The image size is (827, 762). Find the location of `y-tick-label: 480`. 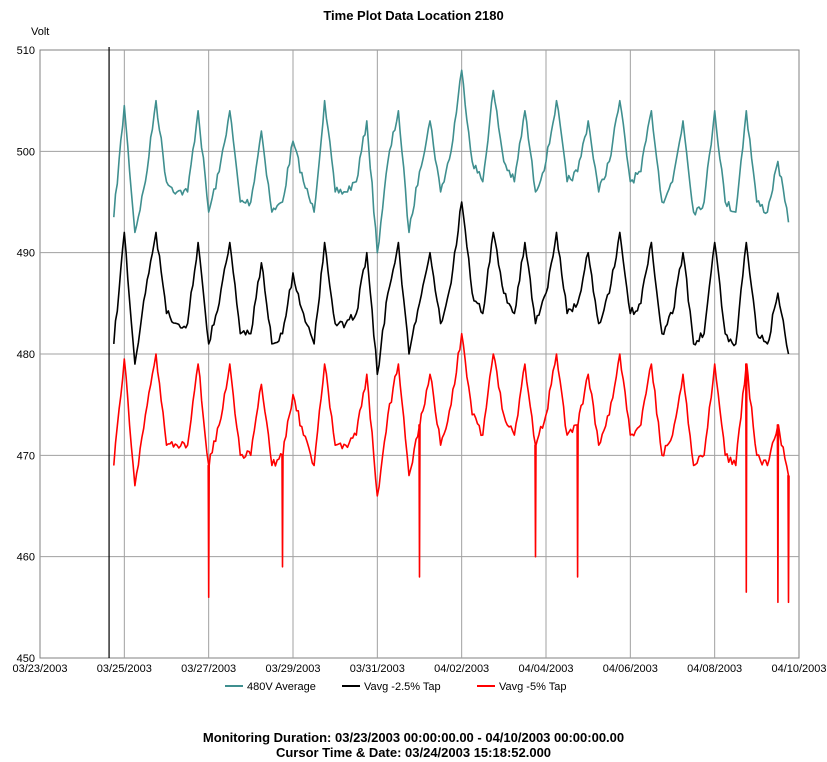

y-tick-label: 480 is located at coordinates (26, 355).